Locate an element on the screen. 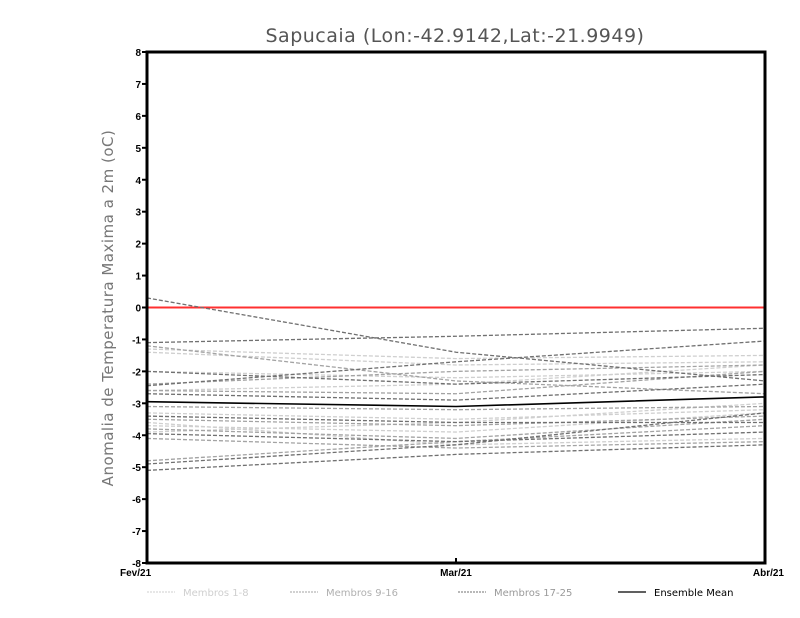  legend-item: Ensemble Mean is located at coordinates (675, 593).